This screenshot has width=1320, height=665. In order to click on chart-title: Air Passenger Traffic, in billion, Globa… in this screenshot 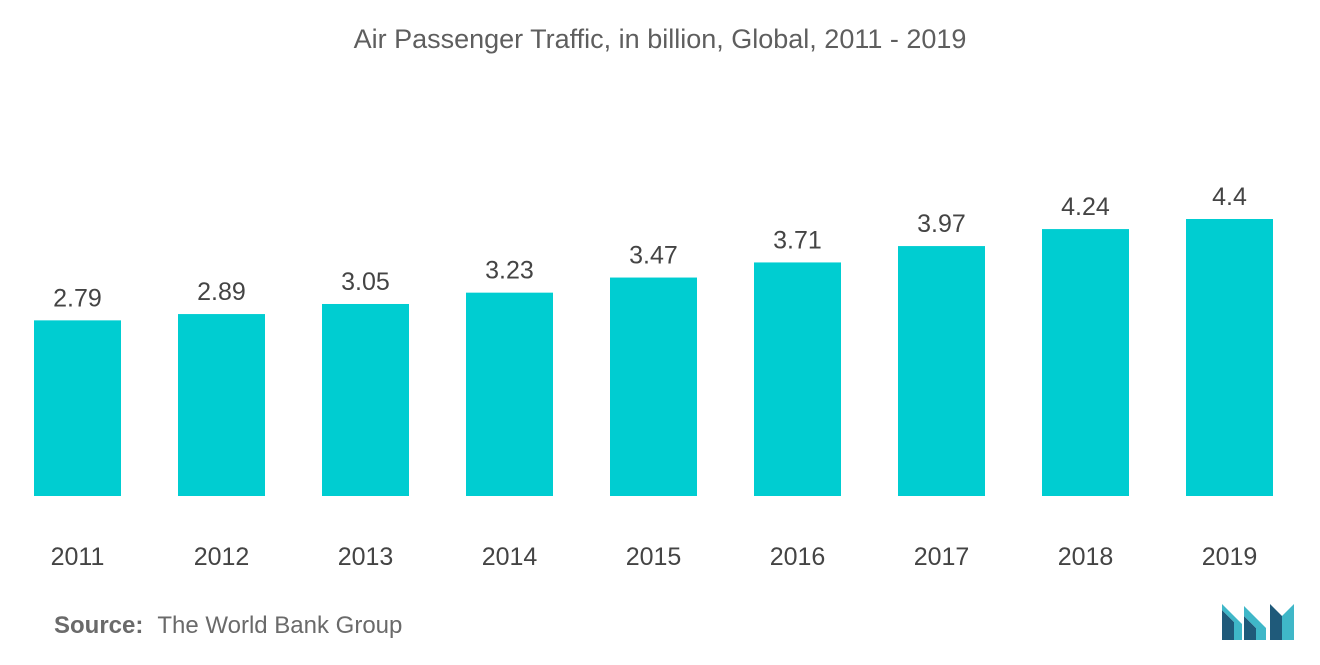, I will do `click(660, 39)`.